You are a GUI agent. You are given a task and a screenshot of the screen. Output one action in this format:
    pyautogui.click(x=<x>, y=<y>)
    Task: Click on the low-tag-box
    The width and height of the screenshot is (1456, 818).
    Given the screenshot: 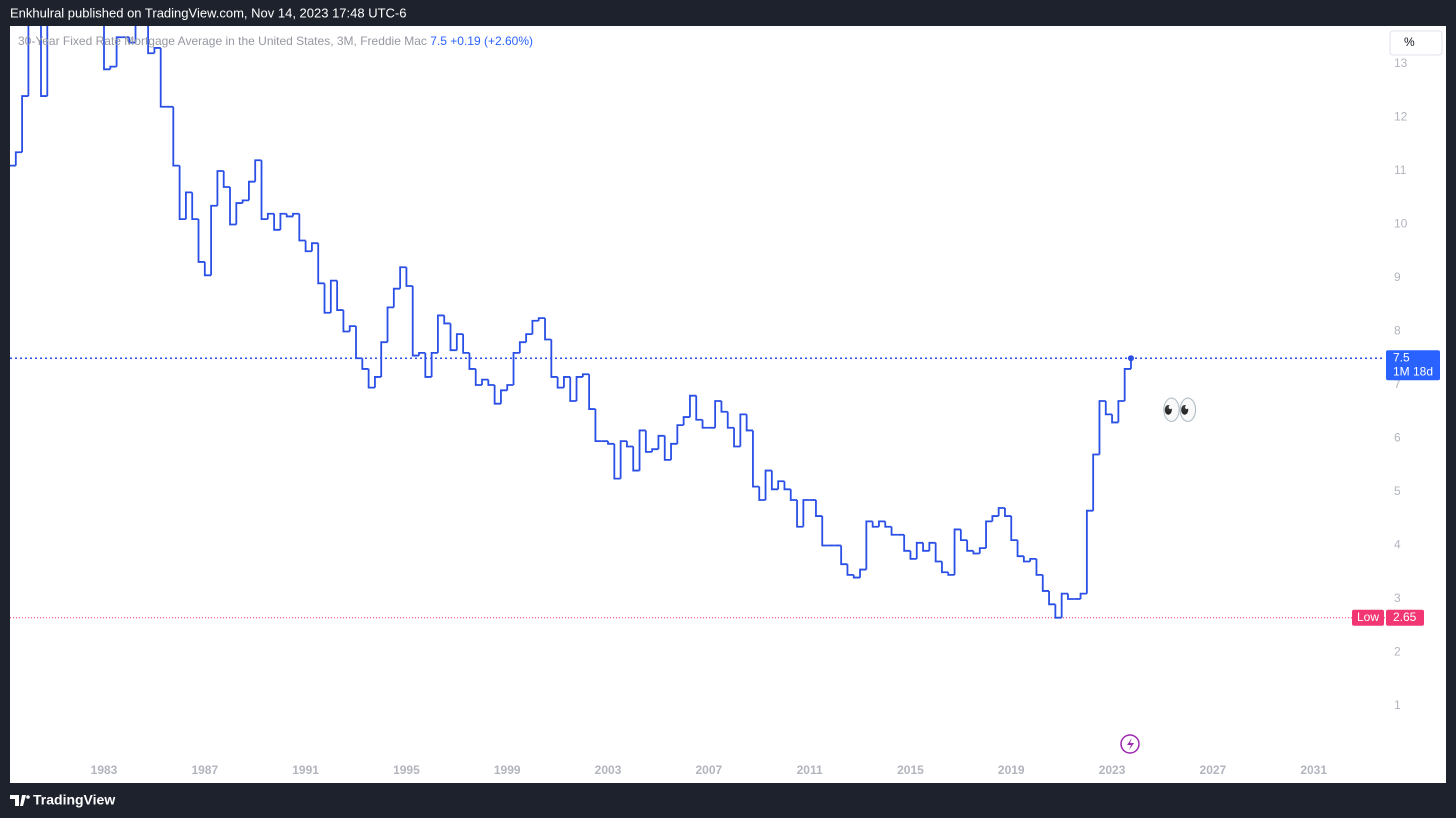 What is the action you would take?
    pyautogui.click(x=1368, y=617)
    